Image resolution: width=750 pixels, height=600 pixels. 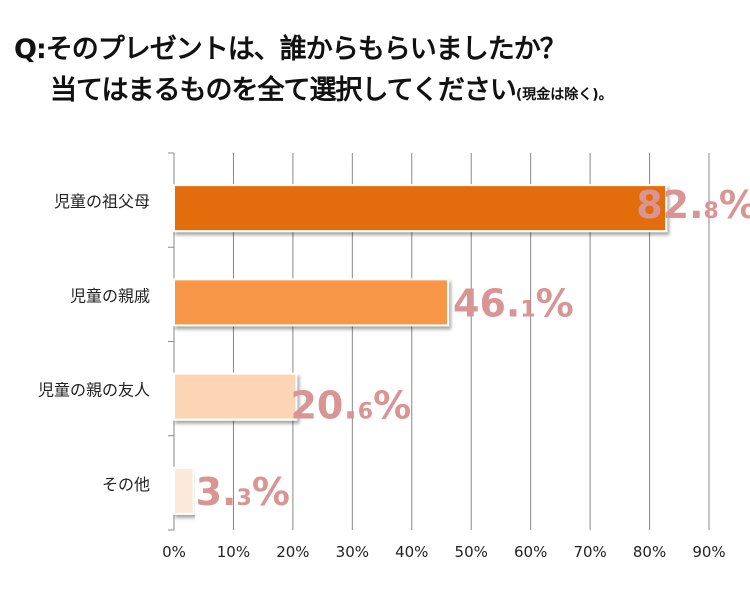 What do you see at coordinates (292, 552) in the screenshot?
I see `x-tick-label: 20%` at bounding box center [292, 552].